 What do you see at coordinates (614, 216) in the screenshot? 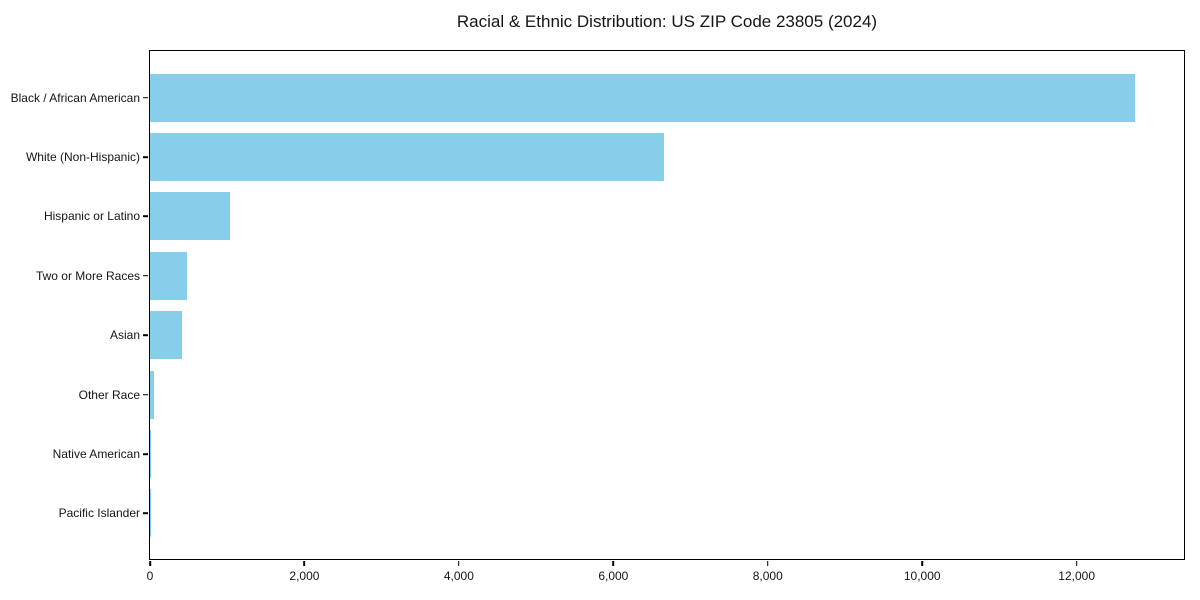
I see `bar-row: Hispanic or Latino` at bounding box center [614, 216].